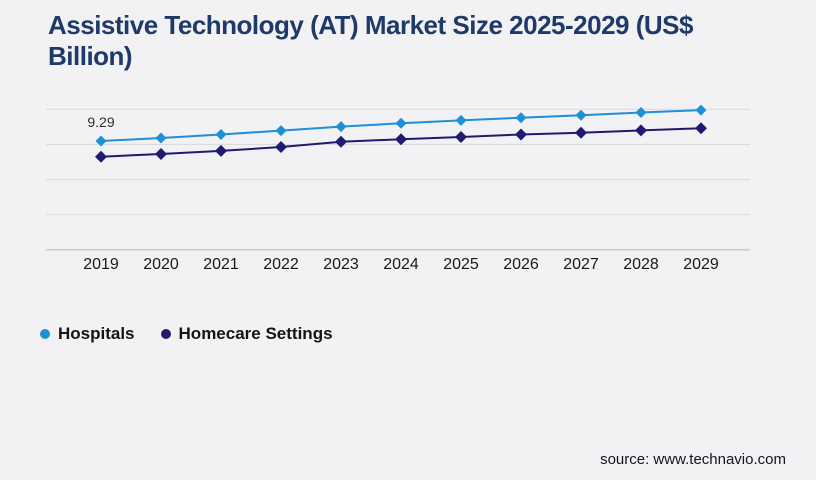 The height and width of the screenshot is (480, 816). What do you see at coordinates (45, 334) in the screenshot?
I see `legend-dot-hospitals-icon` at bounding box center [45, 334].